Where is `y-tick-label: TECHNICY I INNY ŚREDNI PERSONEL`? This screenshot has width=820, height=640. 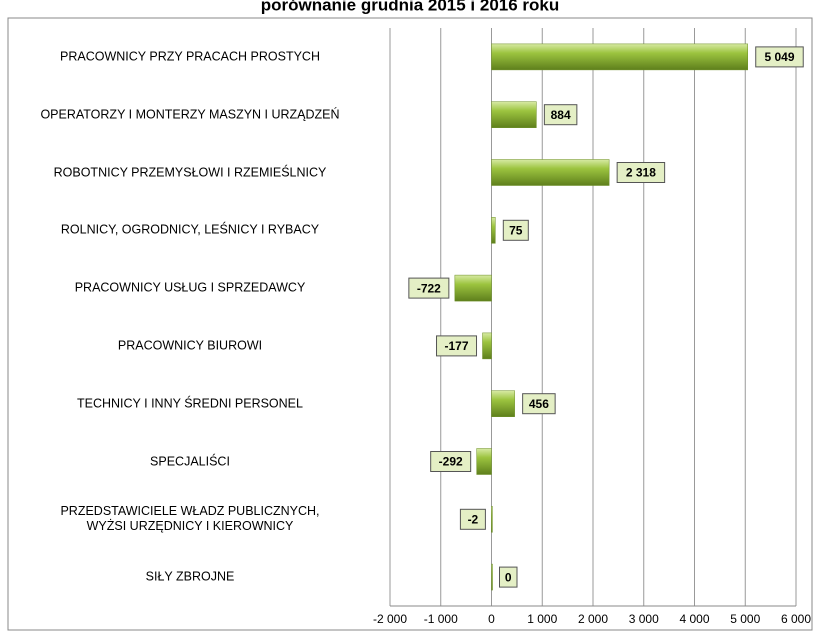 y-tick-label: TECHNICY I INNY ŚREDNI PERSONEL is located at coordinates (190, 403).